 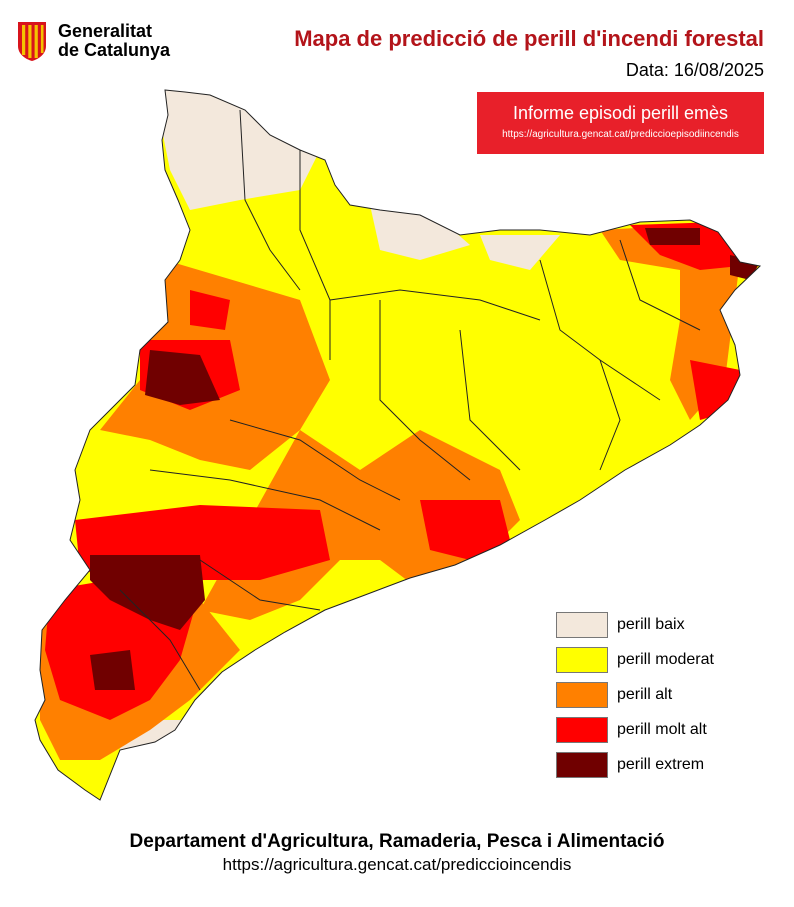 I want to click on legend-label-moderat: perill moderat, so click(x=665, y=659).